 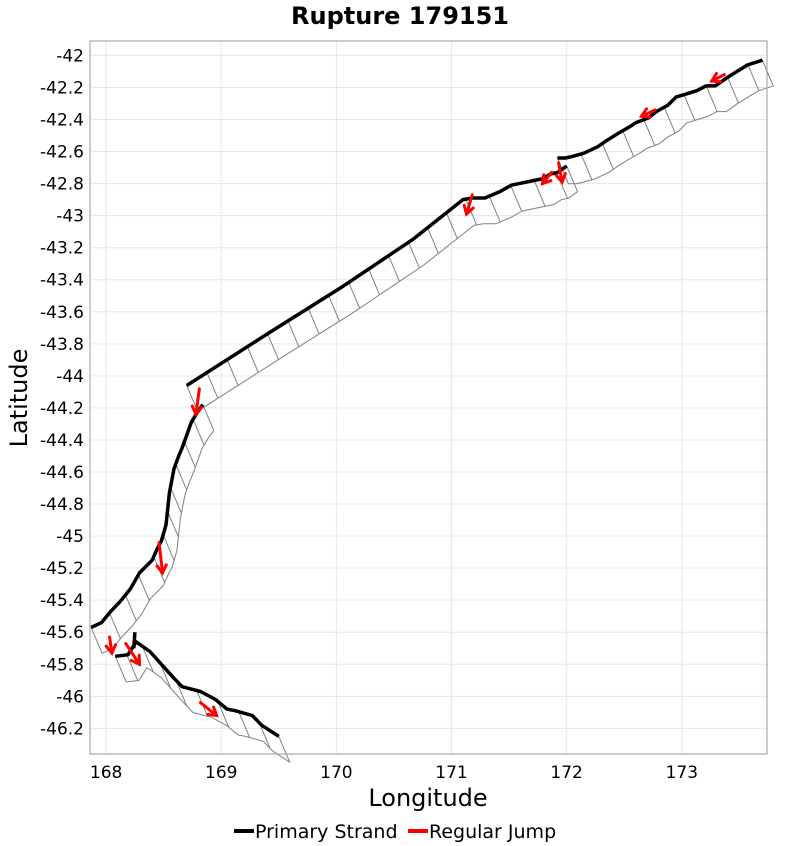 I want to click on x-tick-label: 171, so click(x=451, y=773).